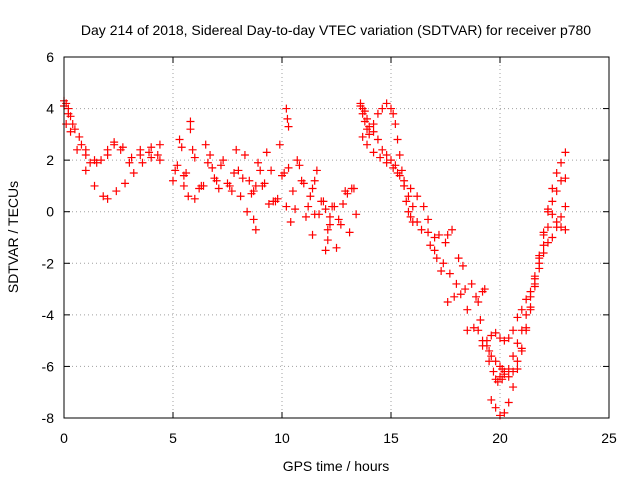 The width and height of the screenshot is (640, 480). What do you see at coordinates (48, 418) in the screenshot?
I see `y-tick-label: -8` at bounding box center [48, 418].